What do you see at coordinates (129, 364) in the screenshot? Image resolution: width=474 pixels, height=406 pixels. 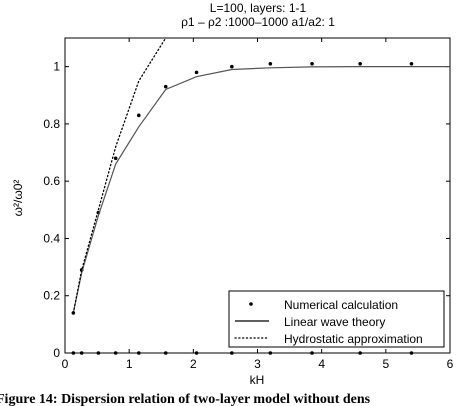 I see `x-tick-label: 1` at bounding box center [129, 364].